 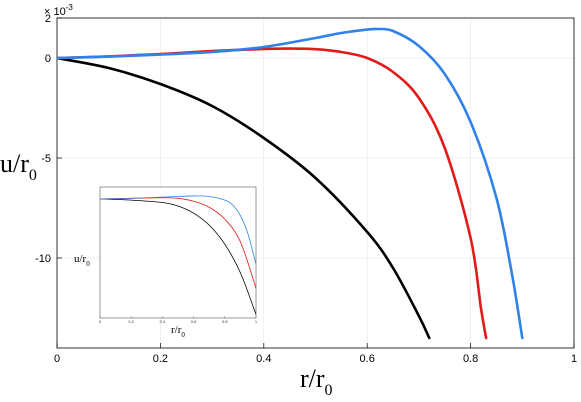 What do you see at coordinates (256, 321) in the screenshot?
I see `inset-x-tick-label: 1` at bounding box center [256, 321].